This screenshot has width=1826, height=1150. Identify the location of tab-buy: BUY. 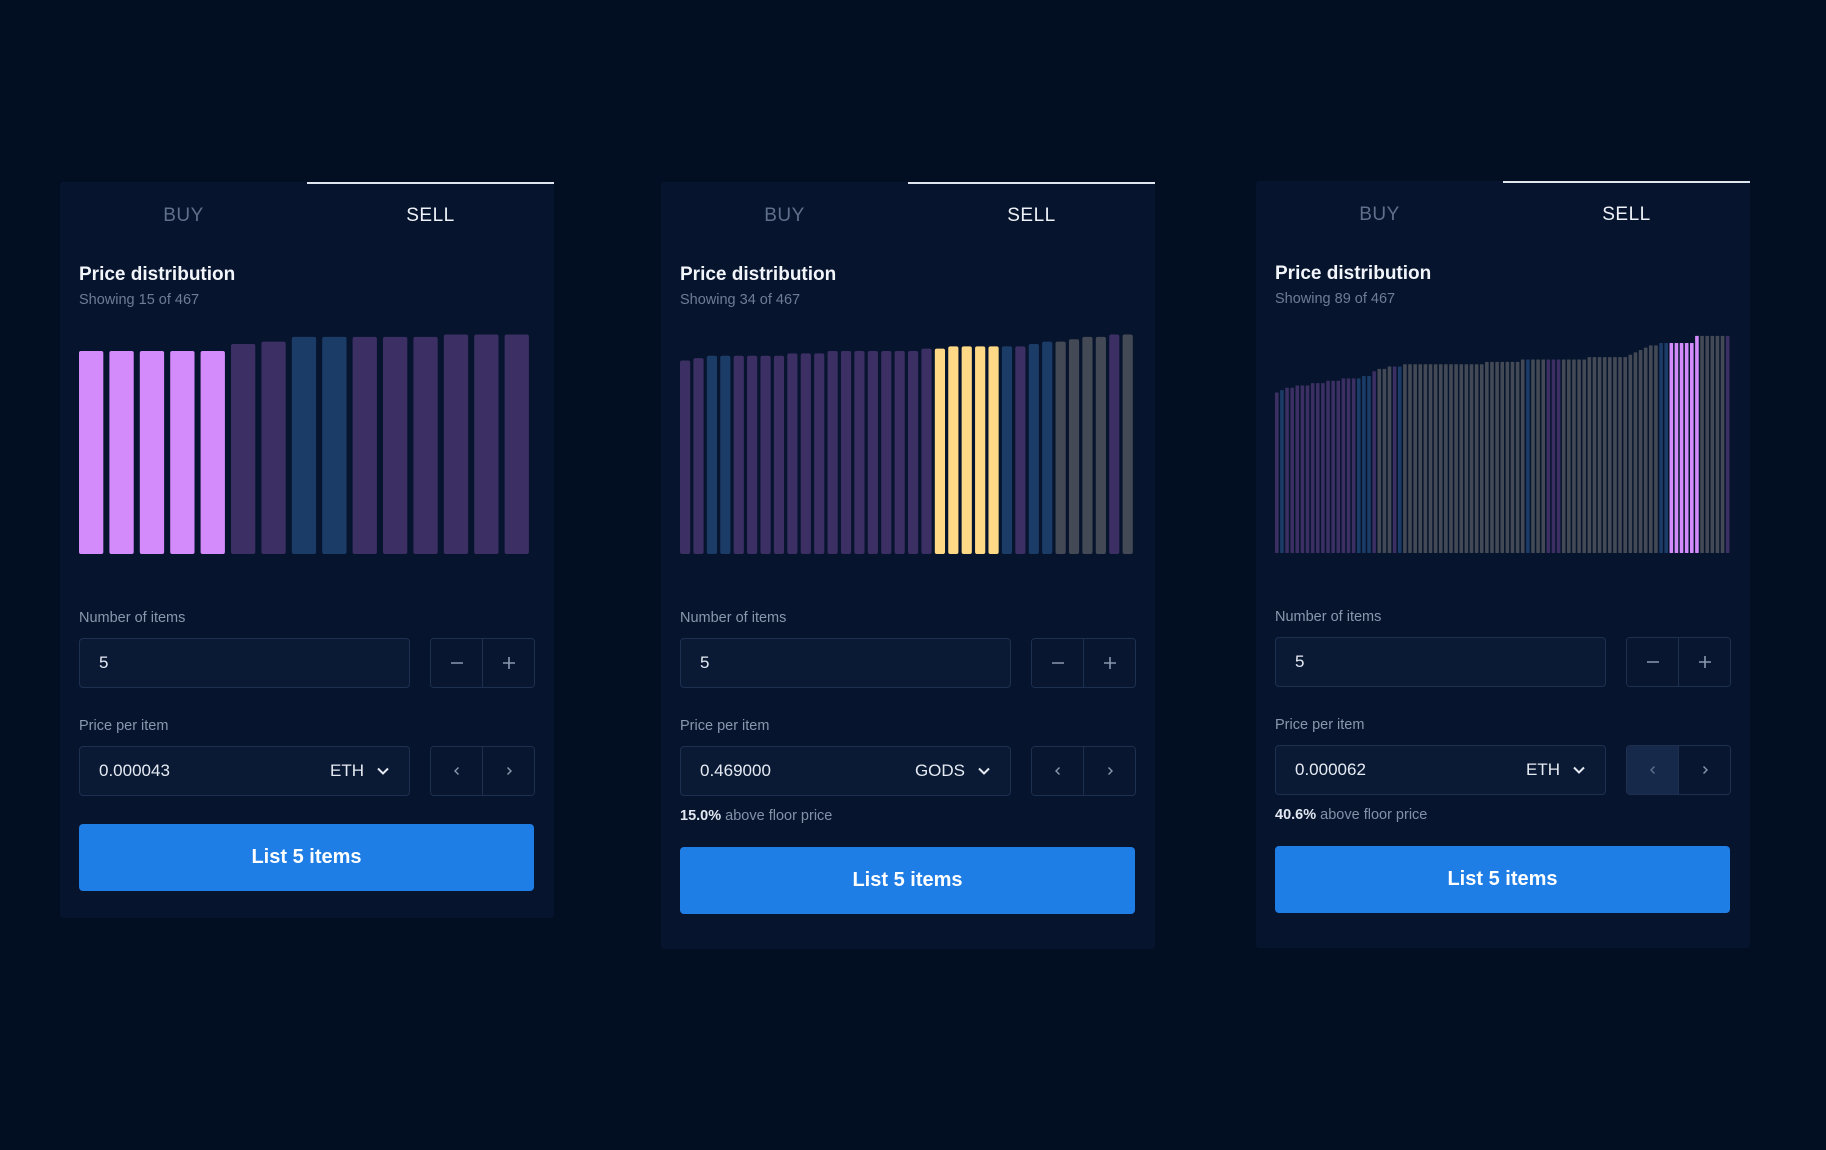
(1379, 215).